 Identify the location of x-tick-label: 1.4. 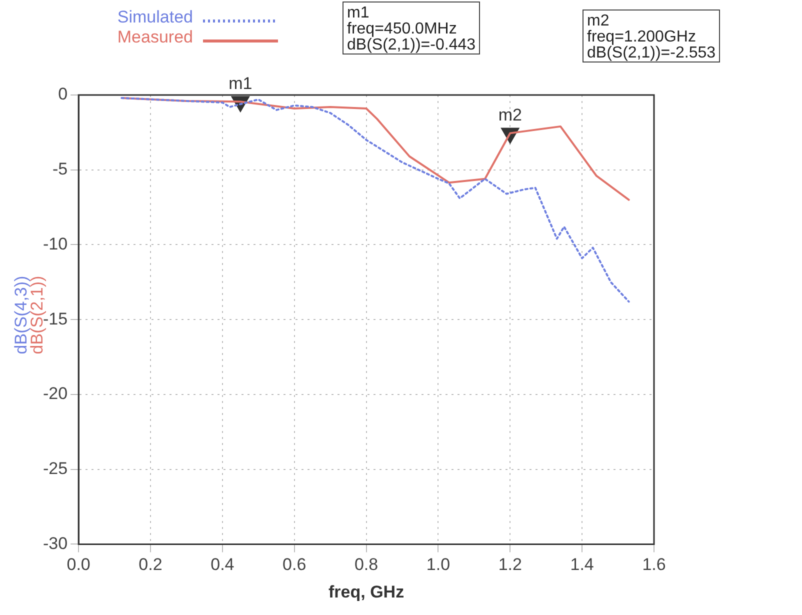
(582, 564).